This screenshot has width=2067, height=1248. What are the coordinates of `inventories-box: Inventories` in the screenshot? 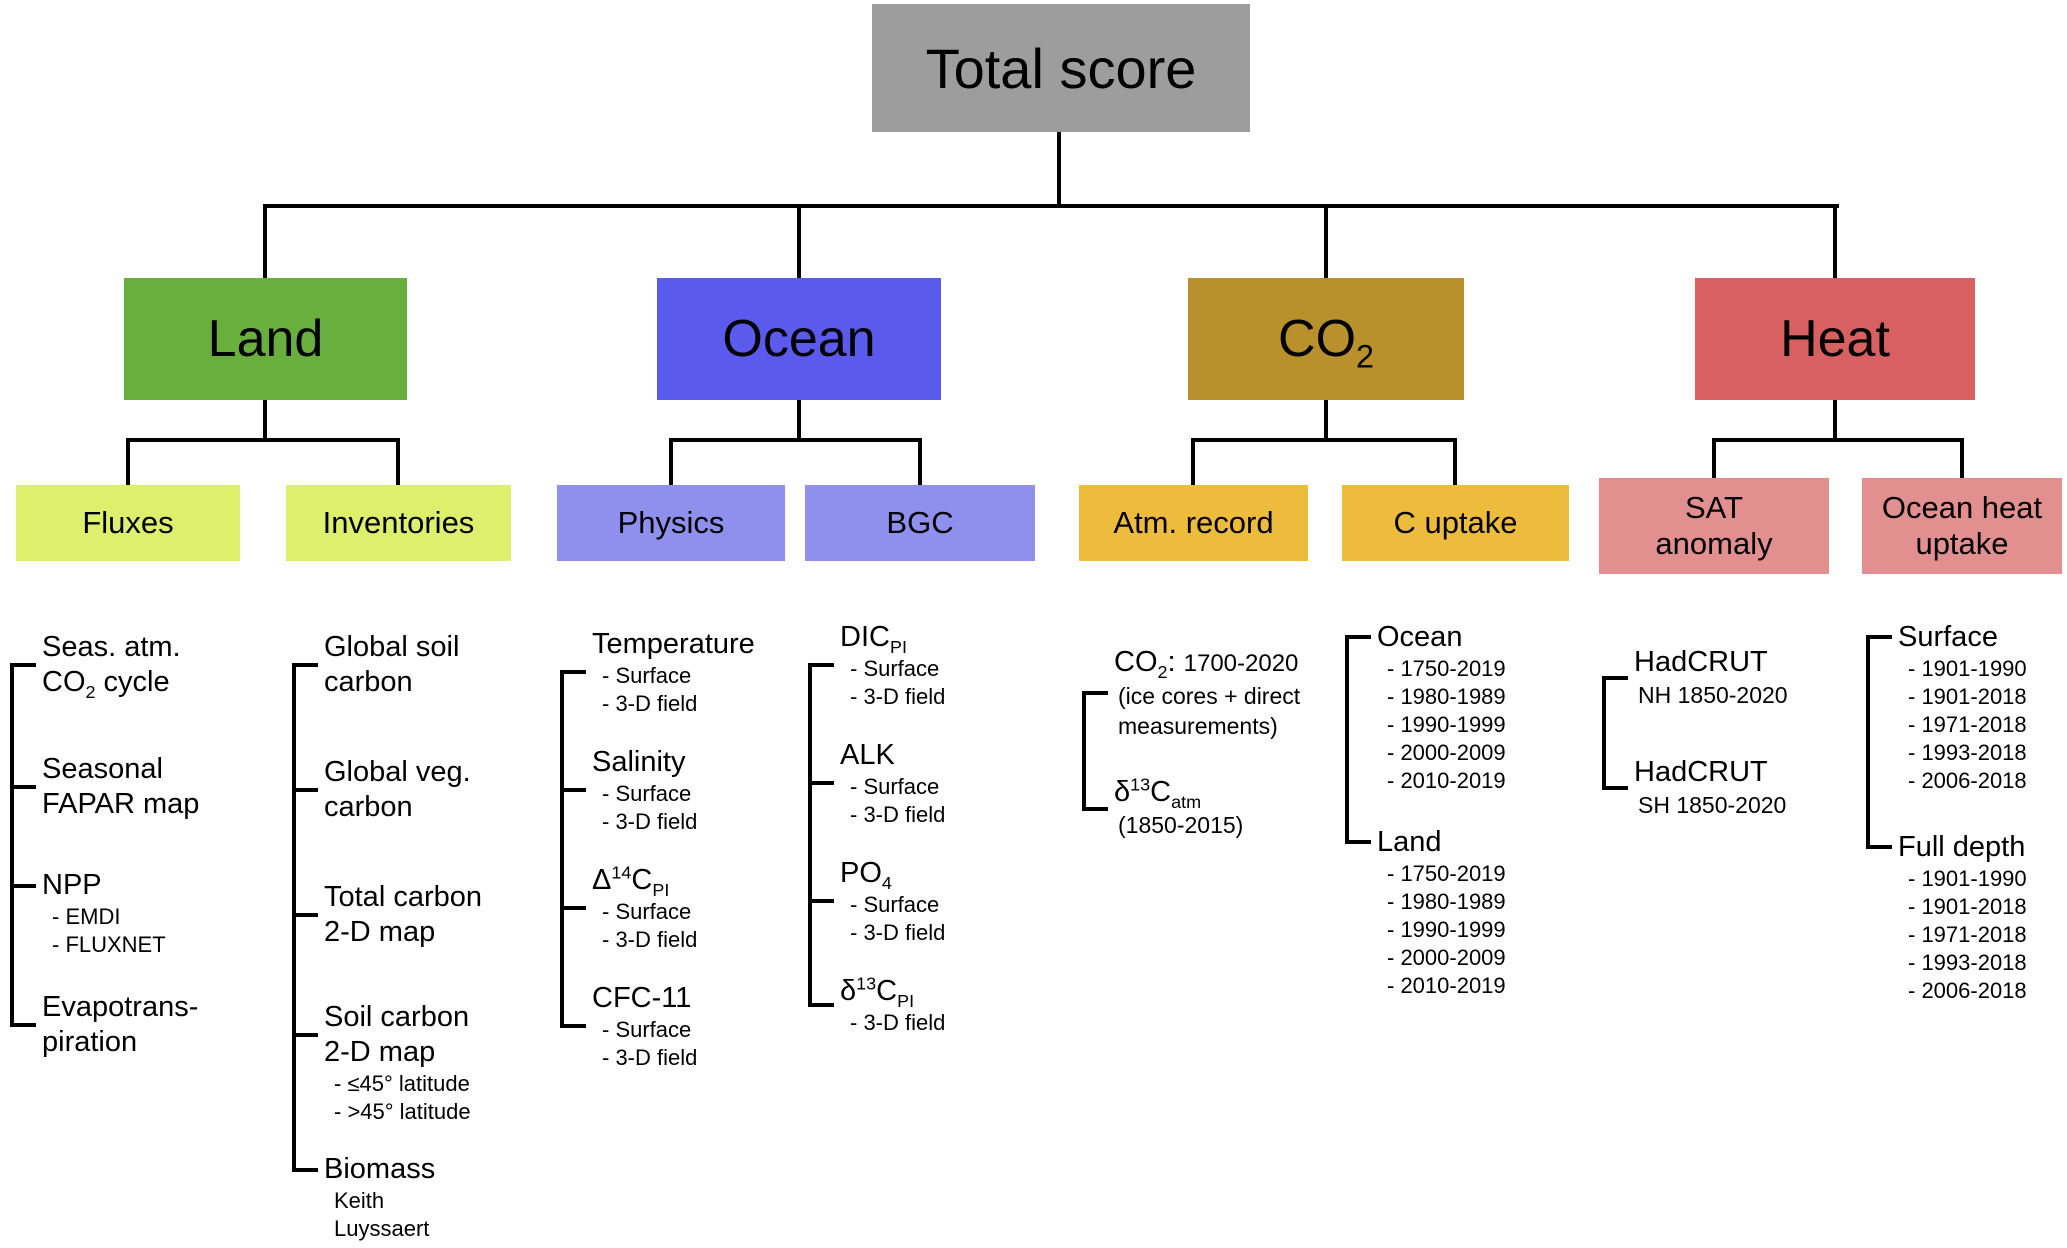 It's located at (398, 523).